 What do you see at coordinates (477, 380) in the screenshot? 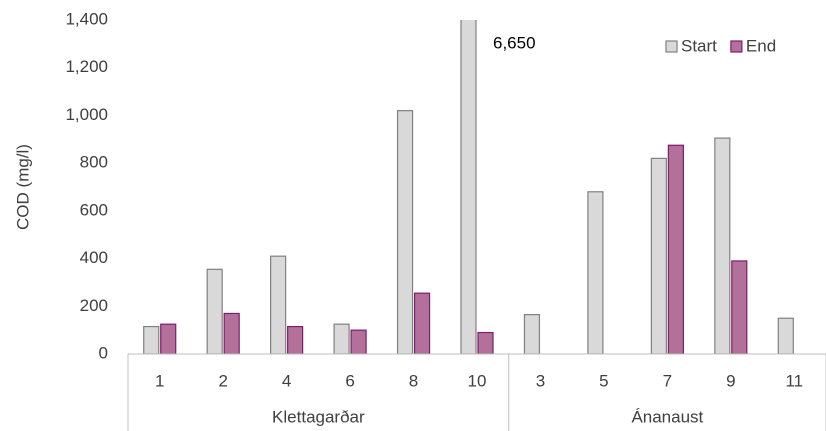
I see `x-tick-label: 10` at bounding box center [477, 380].